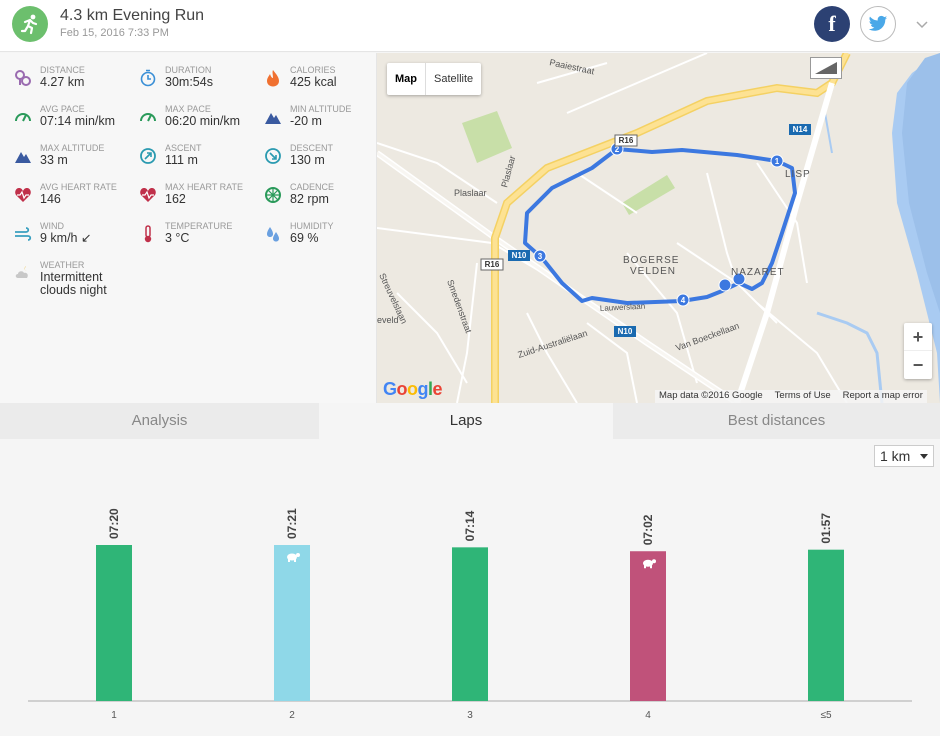 This screenshot has height=736, width=940. What do you see at coordinates (304, 238) in the screenshot?
I see `stat-value: 69 %` at bounding box center [304, 238].